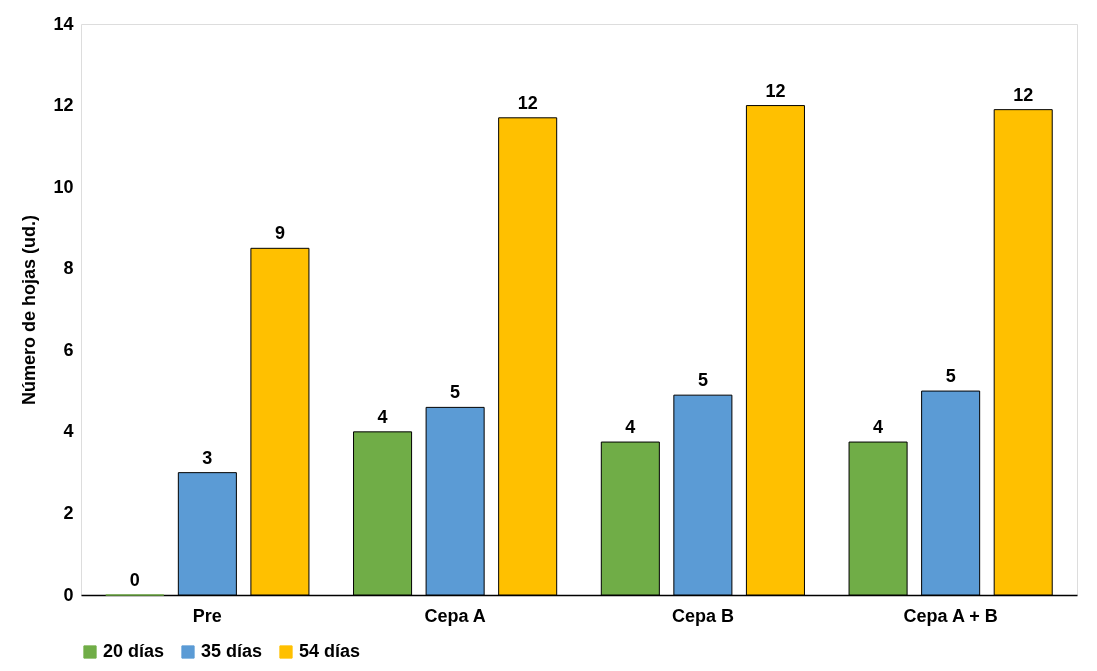 This screenshot has height=671, width=1097. Describe the element at coordinates (29, 310) in the screenshot. I see `y-axis-title: Número de hojas (ud.)` at that location.